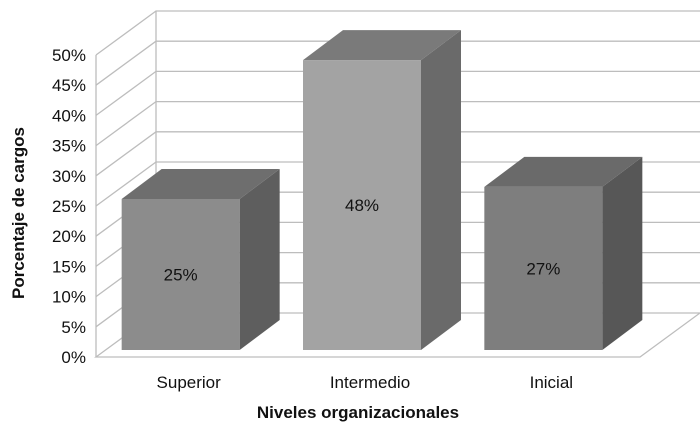 The width and height of the screenshot is (700, 429). Describe the element at coordinates (370, 382) in the screenshot. I see `x-tick-label: Intermedio` at that location.